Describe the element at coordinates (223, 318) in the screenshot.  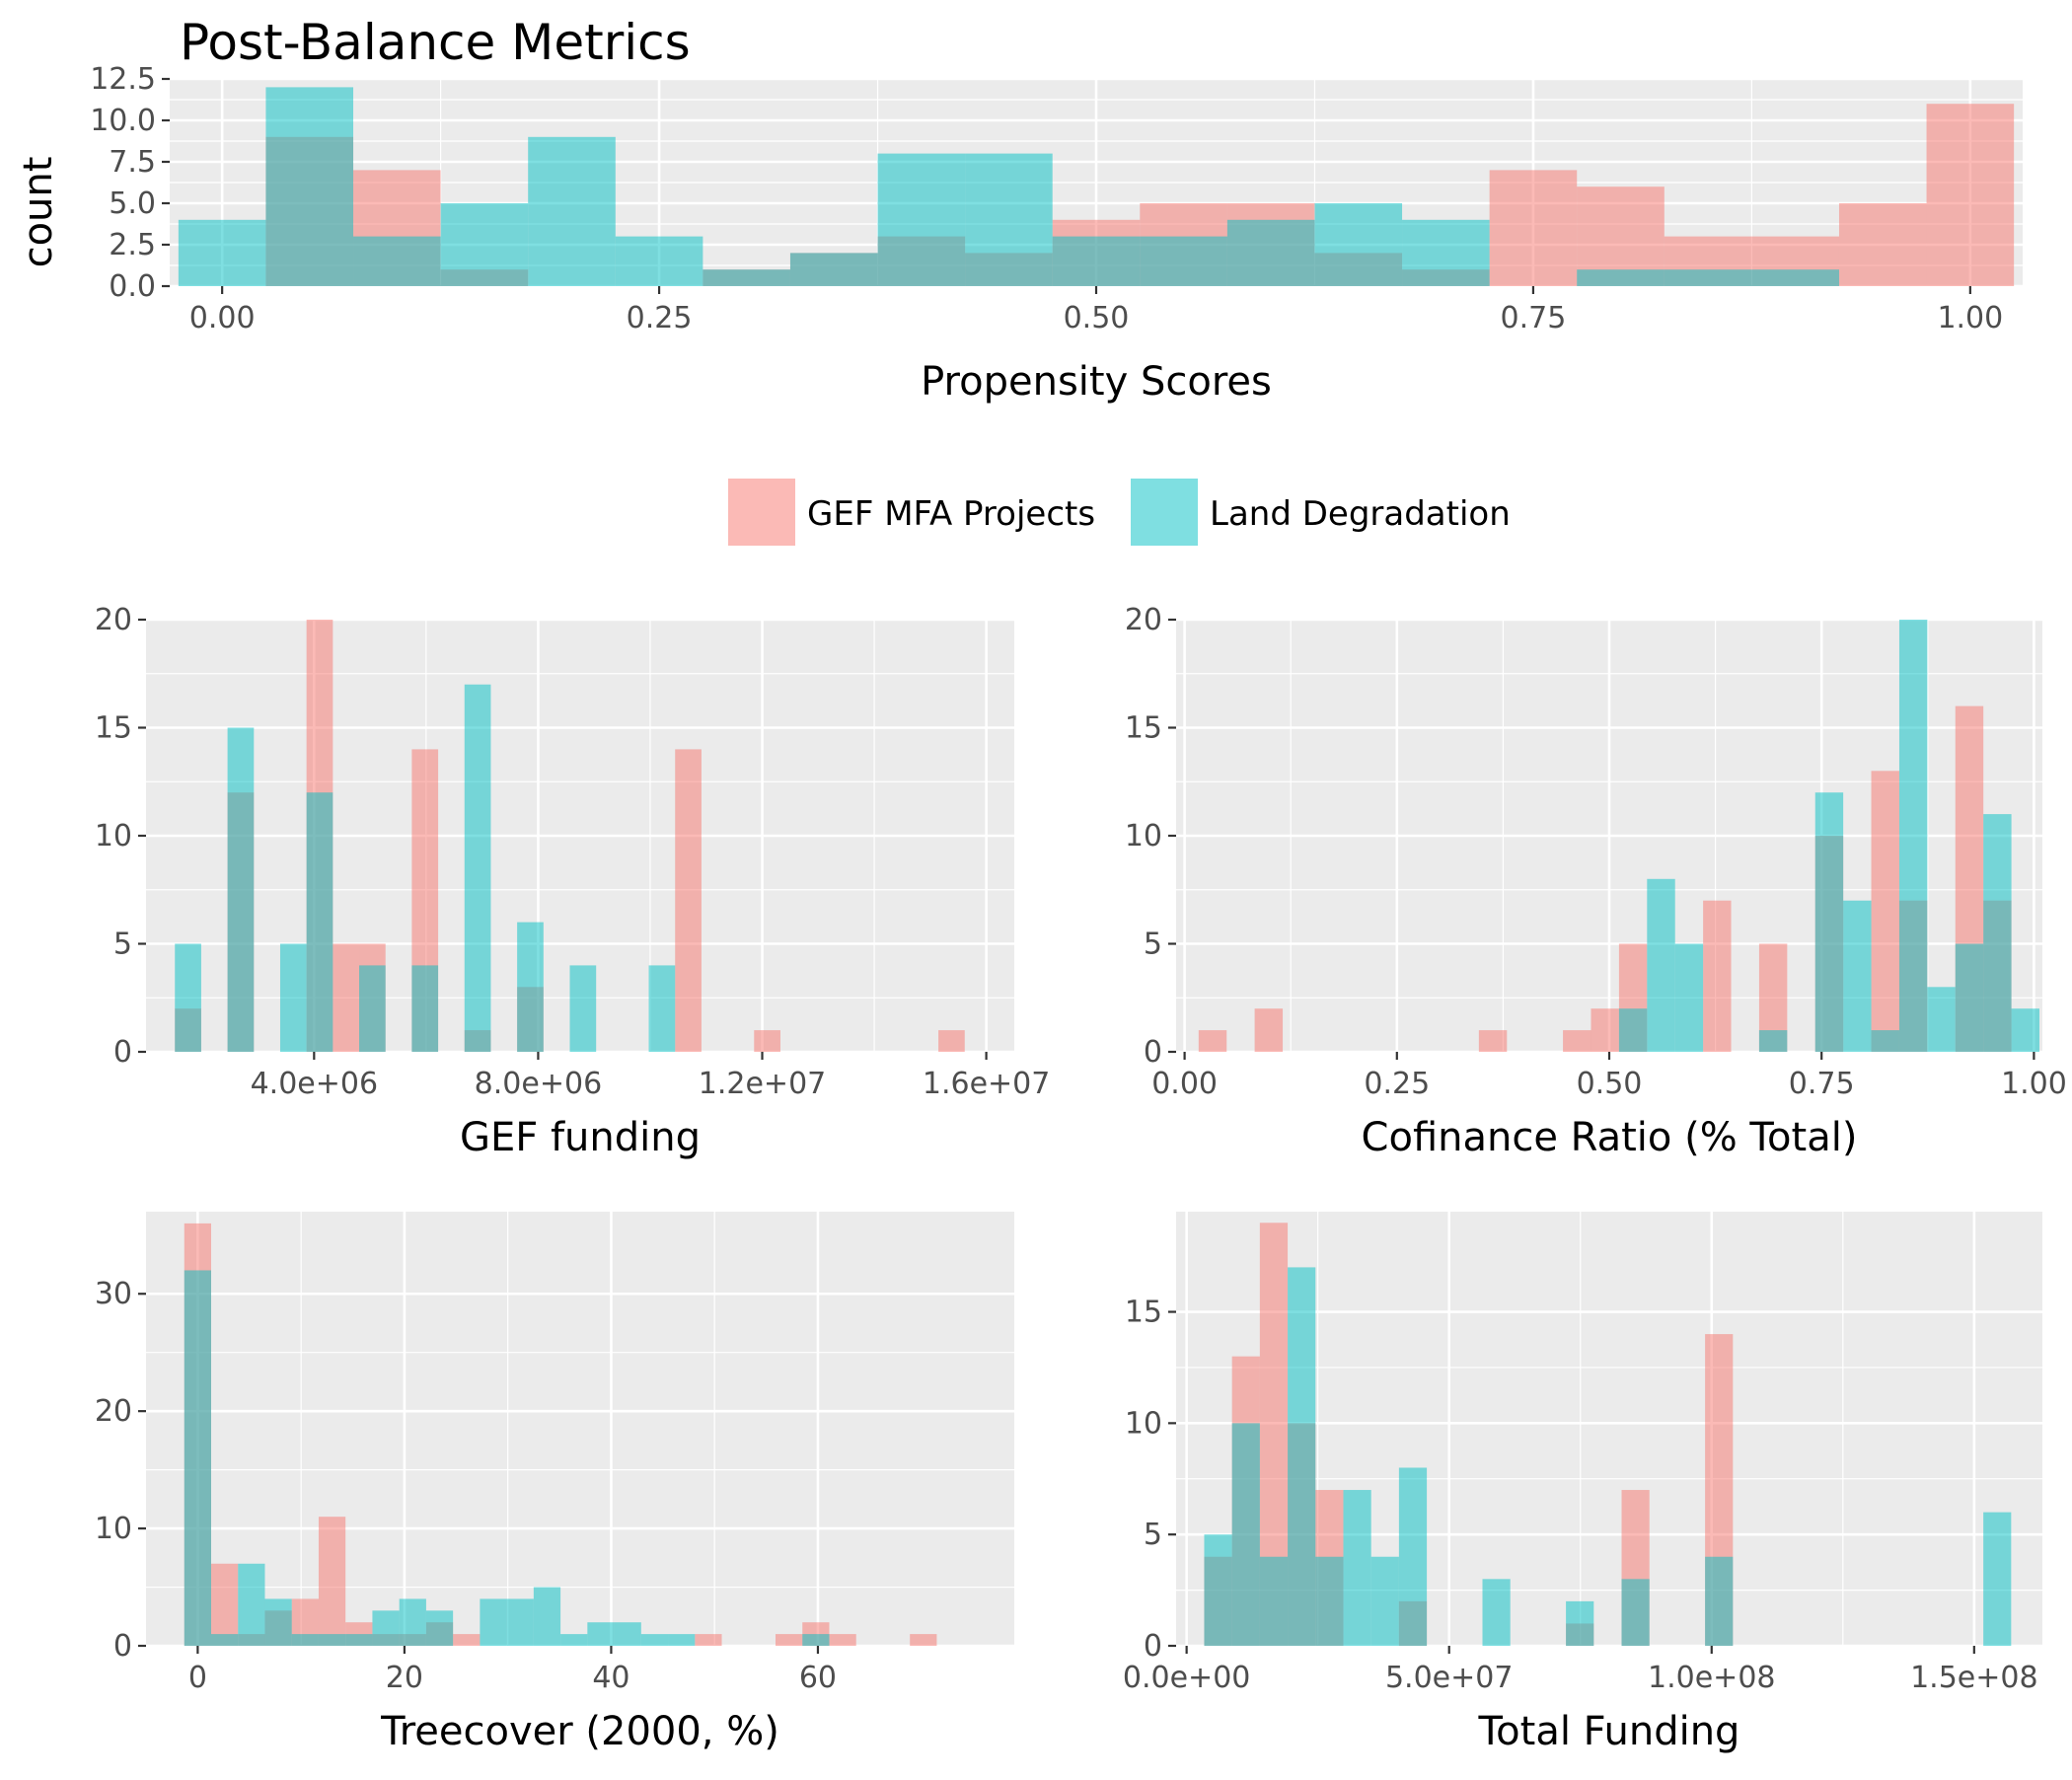
I see `x-tick-label: 0.00` at that location.